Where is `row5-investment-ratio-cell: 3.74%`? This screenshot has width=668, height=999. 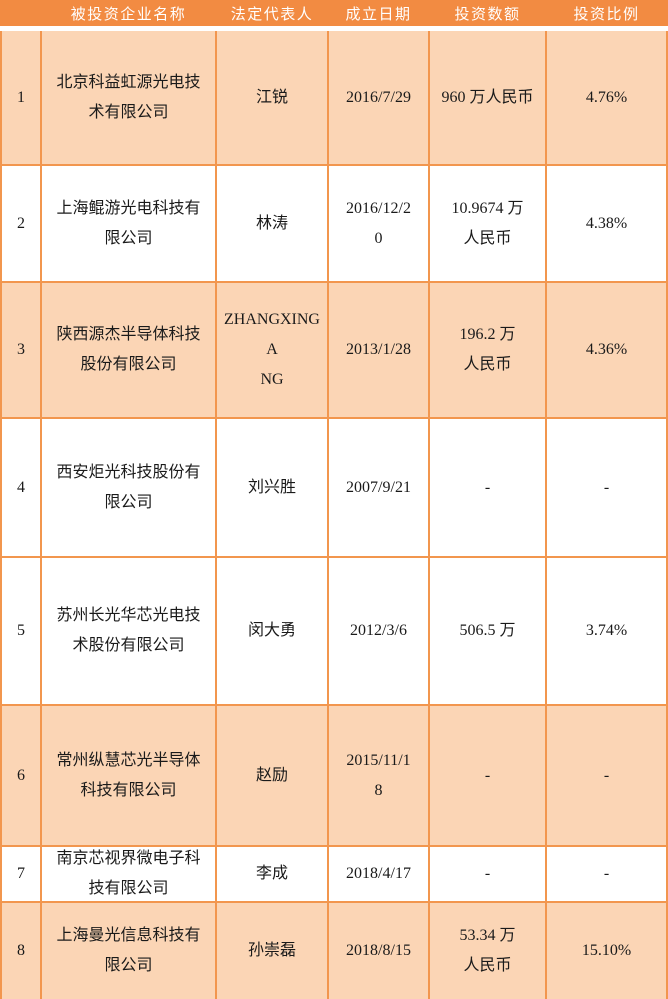
row5-investment-ratio-cell: 3.74% is located at coordinates (606, 631).